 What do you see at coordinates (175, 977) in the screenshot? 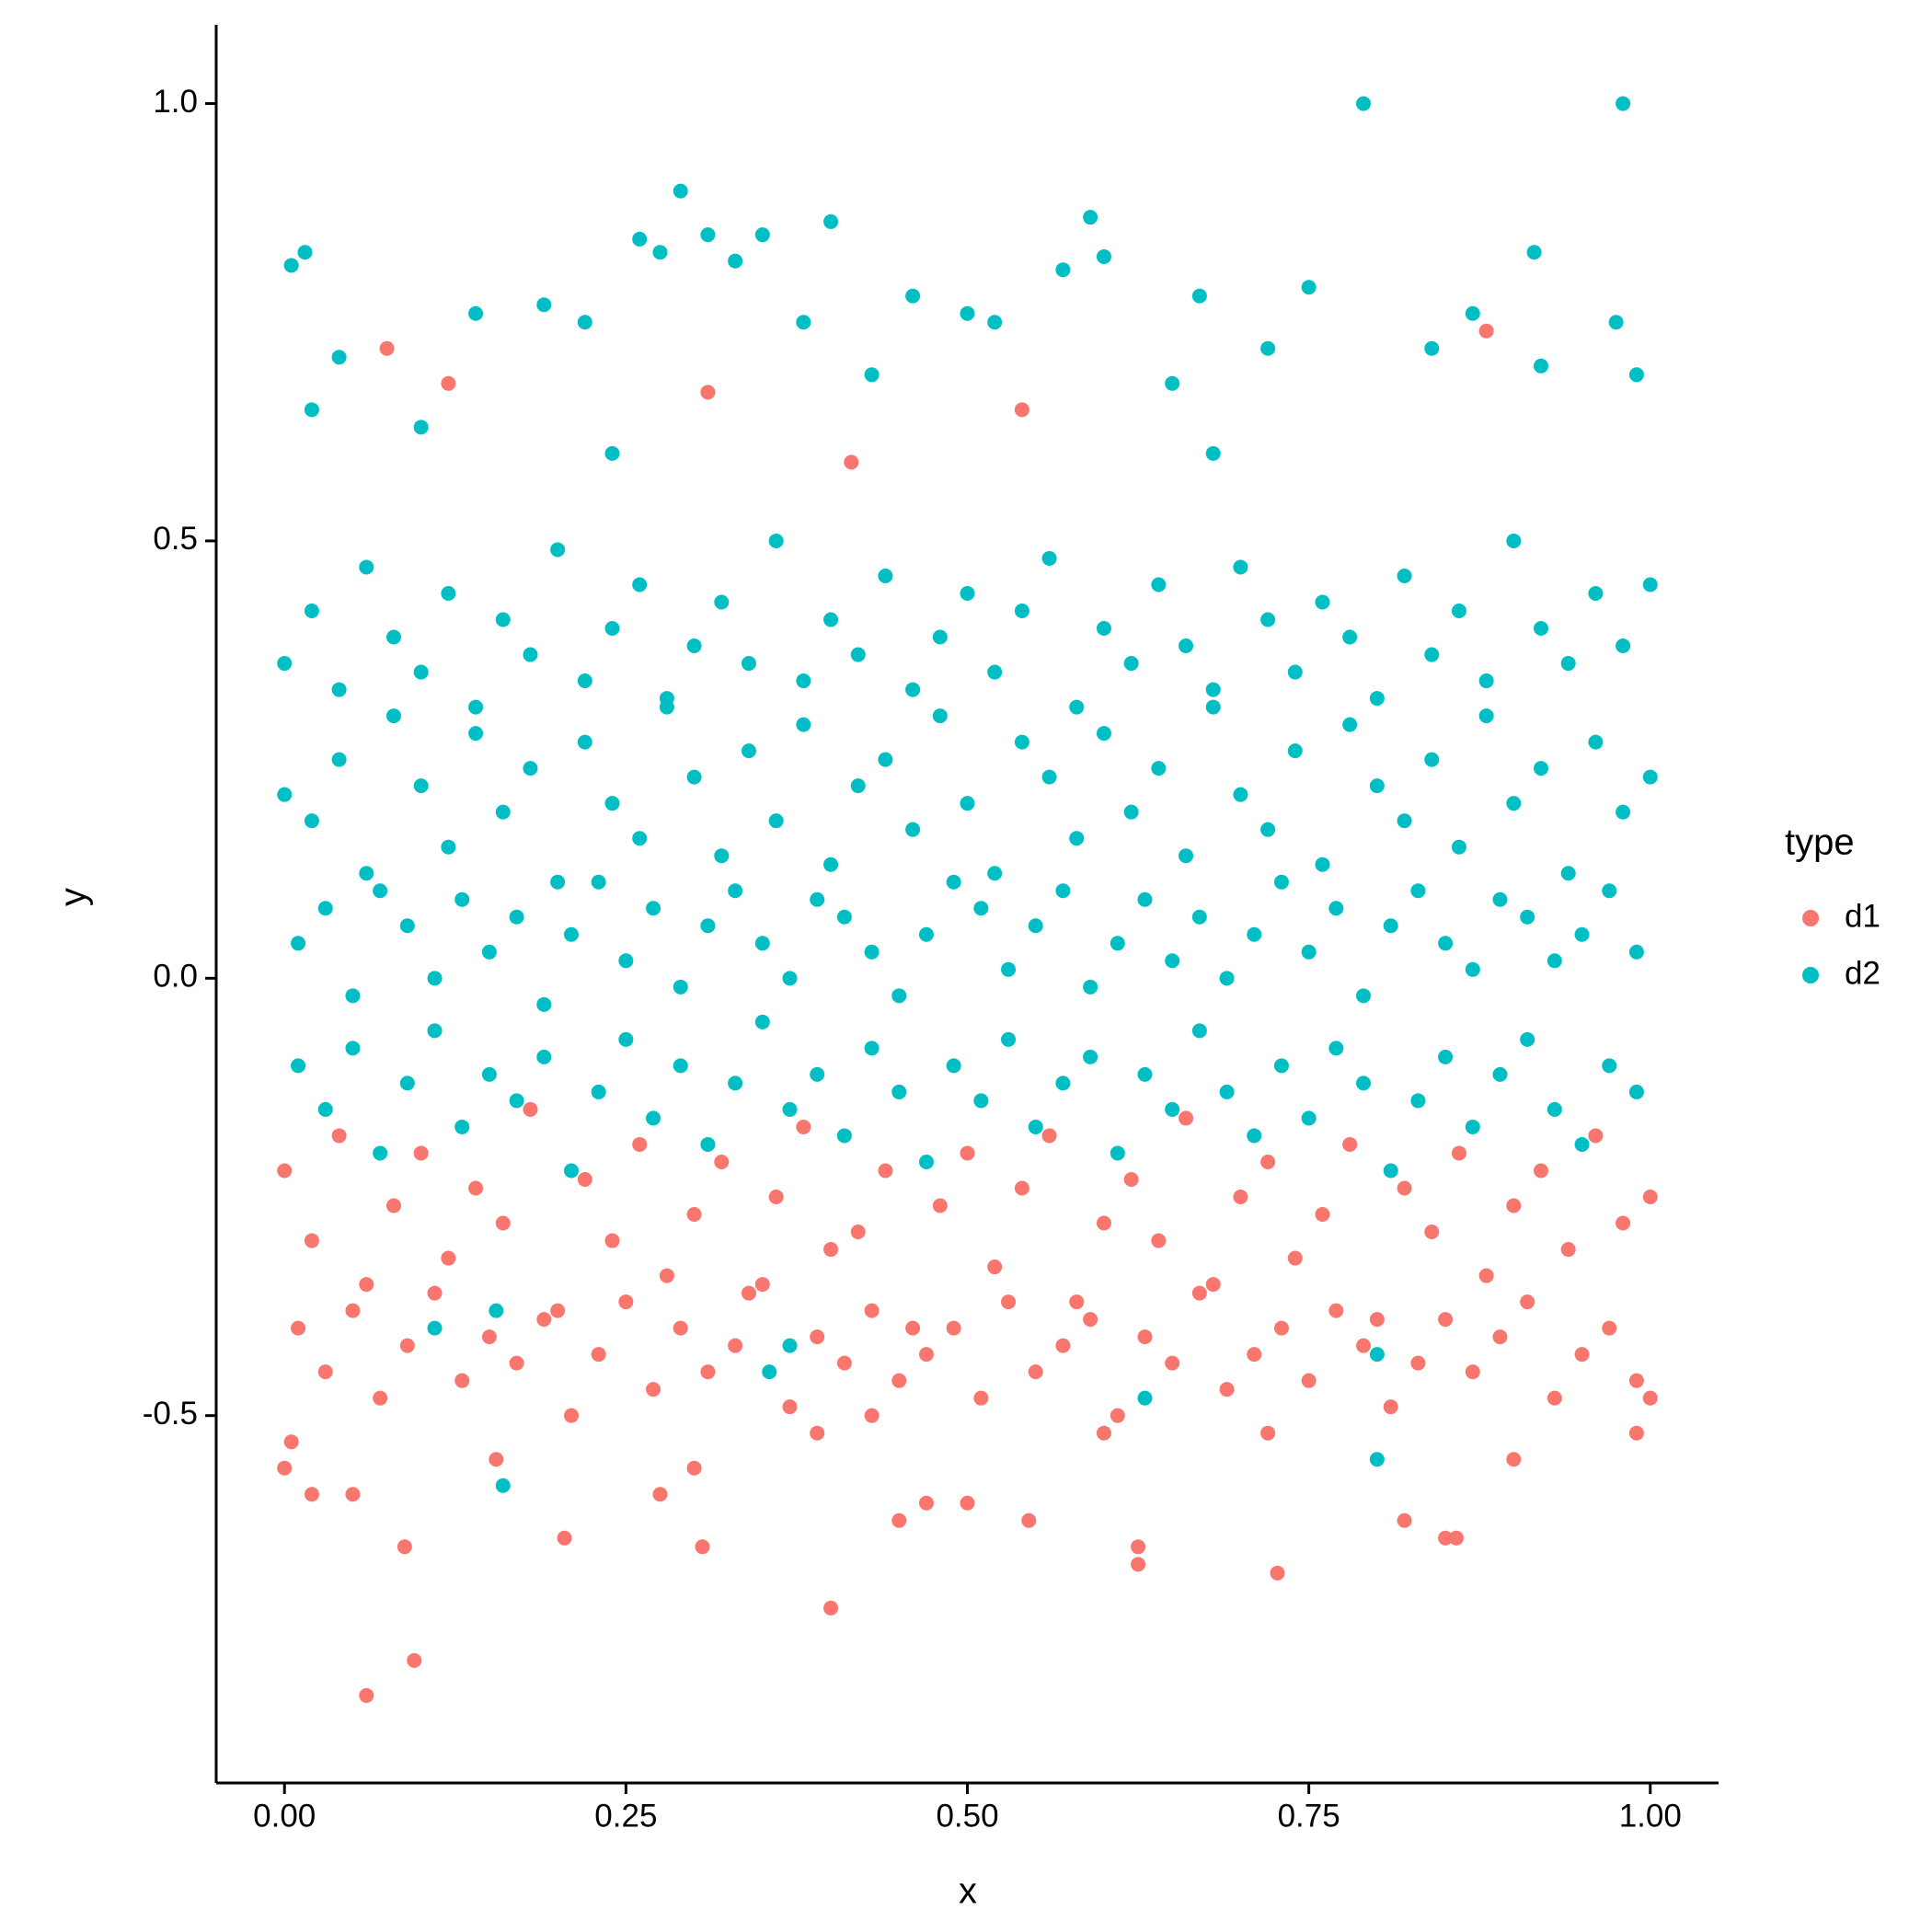
I see `y-tick-label: 0.0` at bounding box center [175, 977].